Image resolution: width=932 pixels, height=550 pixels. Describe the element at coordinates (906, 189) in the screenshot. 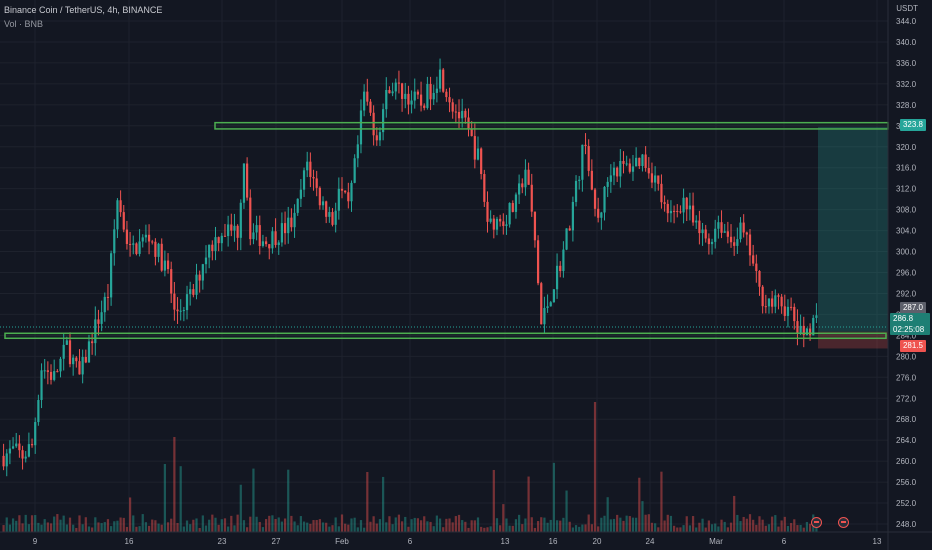

I see `price-tick-label: 312.0` at that location.